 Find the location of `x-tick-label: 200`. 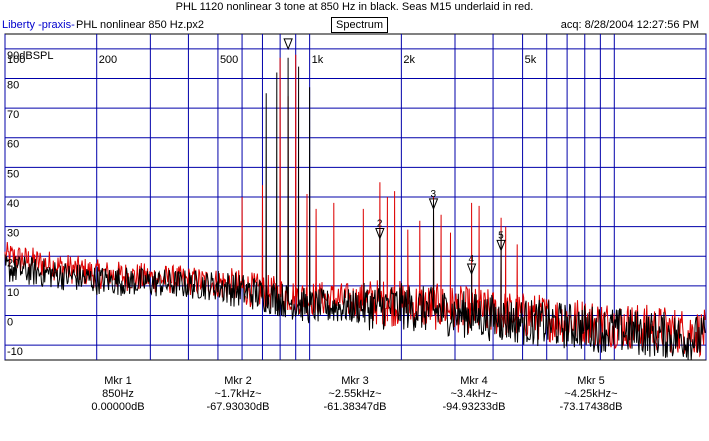

x-tick-label: 200 is located at coordinates (108, 60).